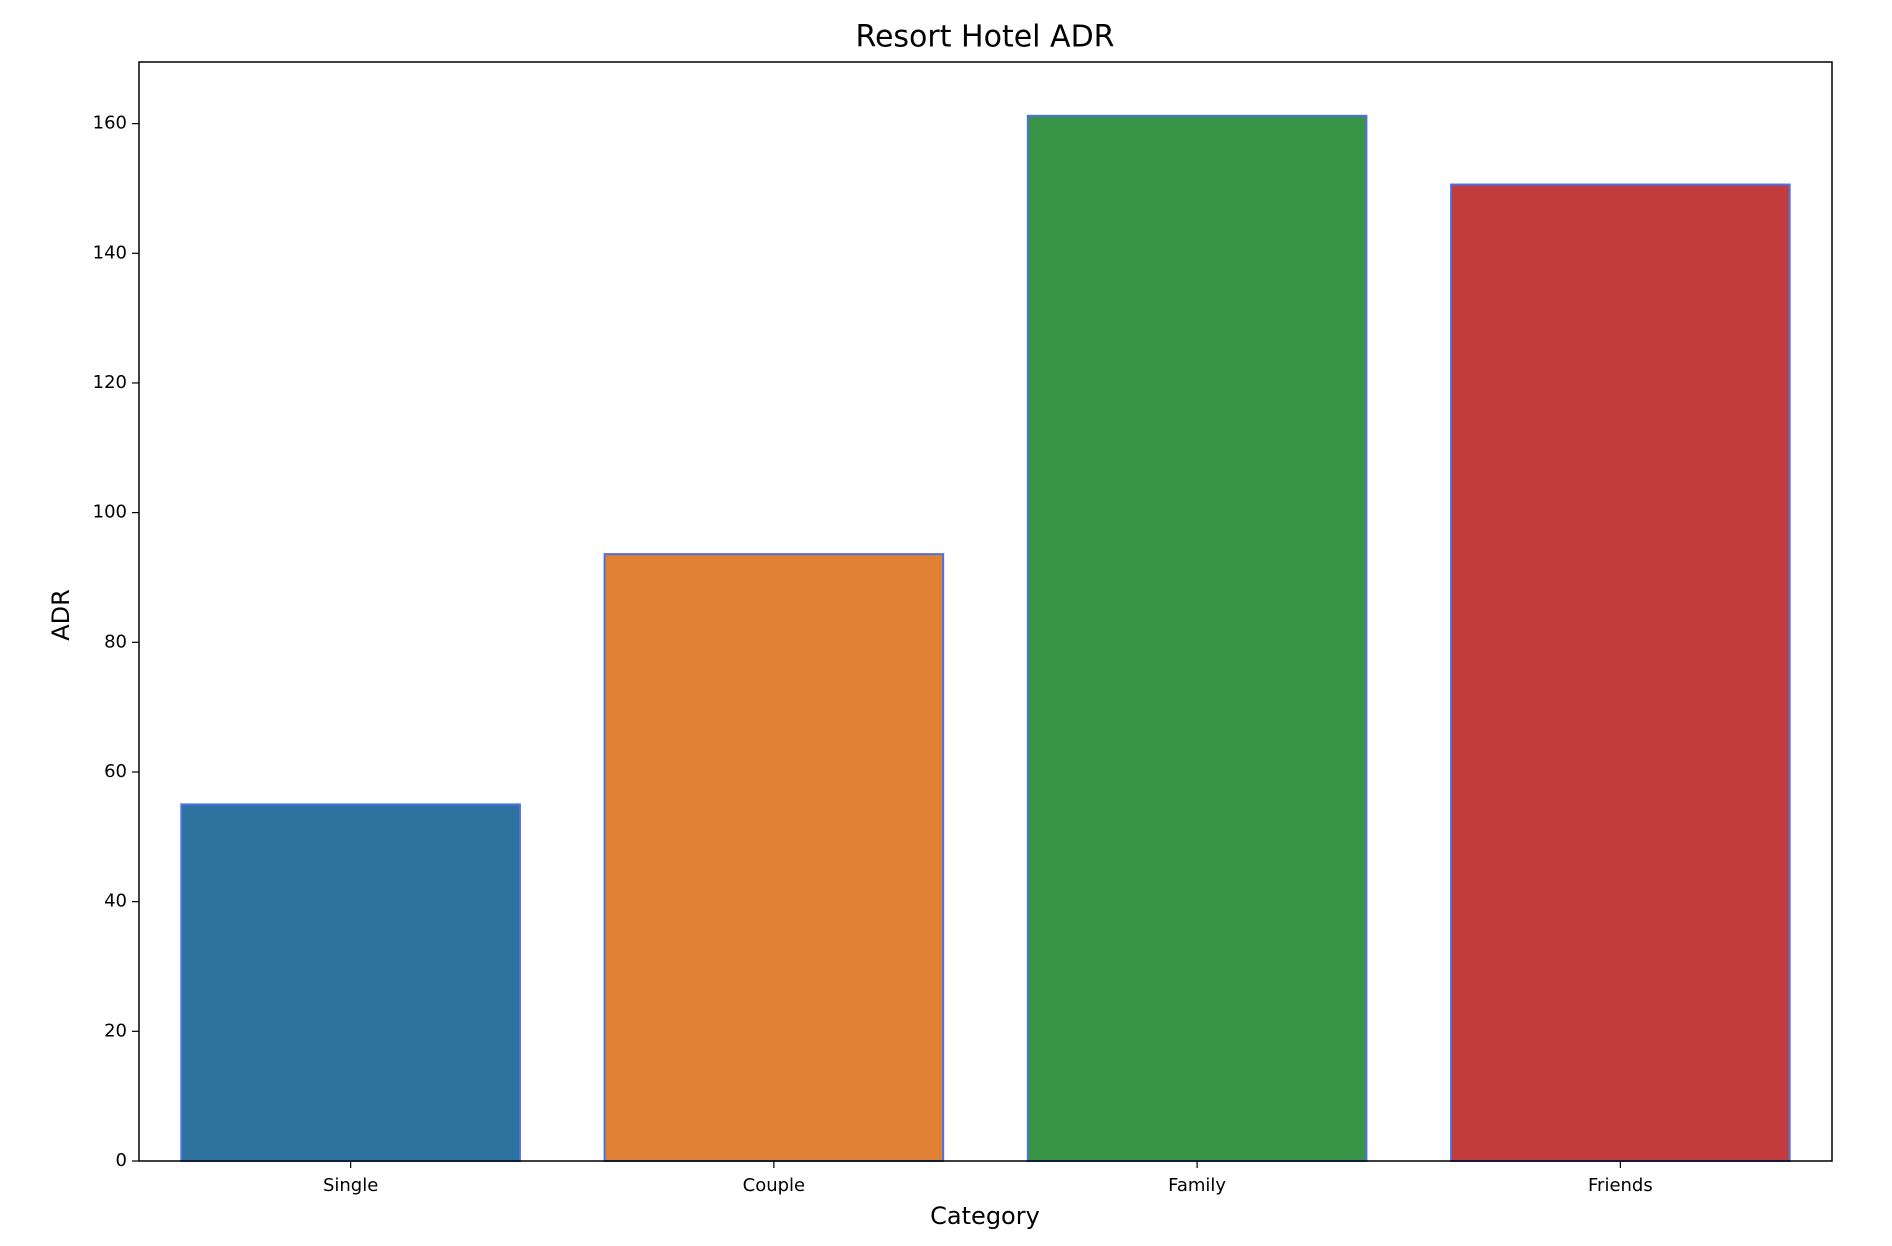 The height and width of the screenshot is (1246, 1892). What do you see at coordinates (985, 1216) in the screenshot?
I see `x-axis-label: Category` at bounding box center [985, 1216].